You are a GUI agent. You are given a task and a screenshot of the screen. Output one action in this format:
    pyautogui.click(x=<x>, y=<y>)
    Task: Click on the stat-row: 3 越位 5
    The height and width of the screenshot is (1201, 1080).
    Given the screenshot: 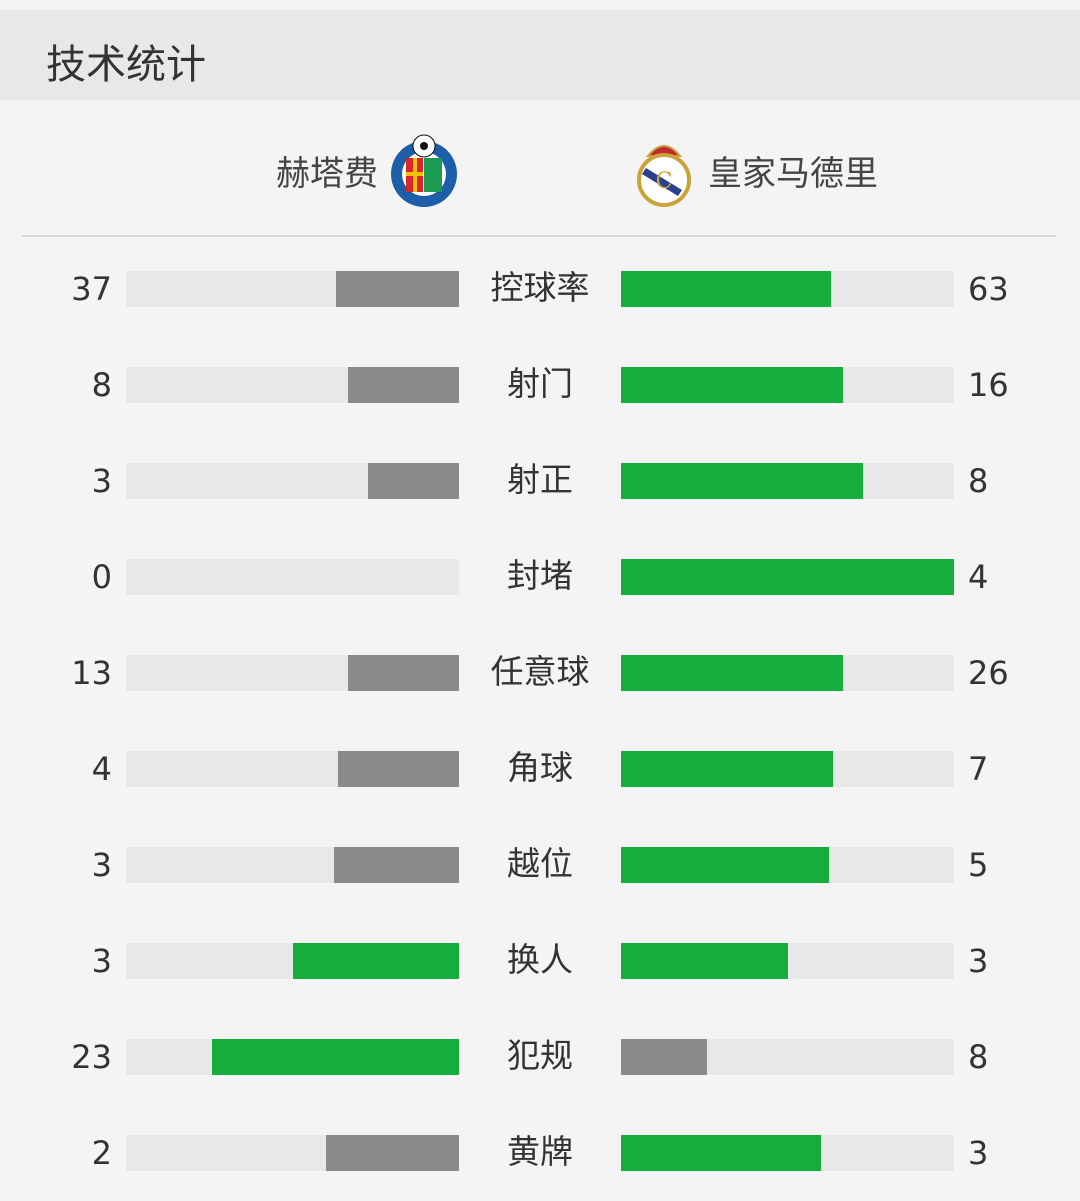 What is the action you would take?
    pyautogui.click(x=540, y=865)
    